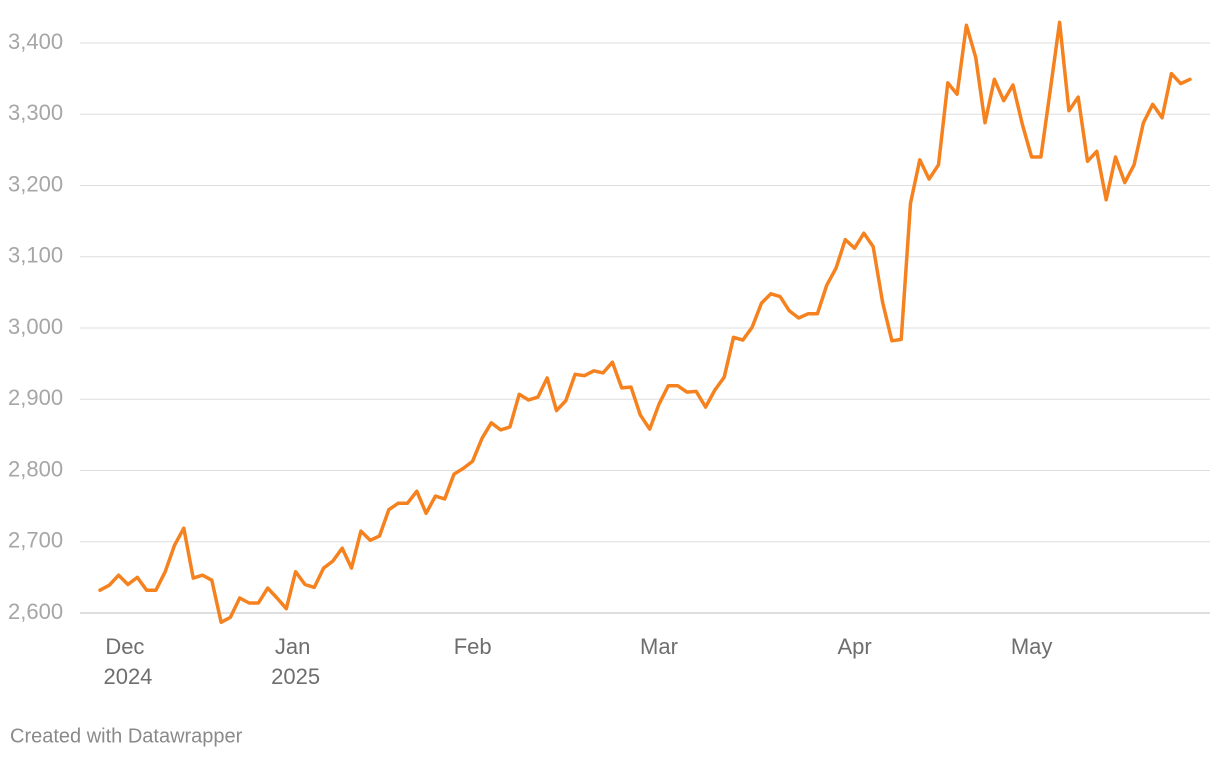  What do you see at coordinates (126, 736) in the screenshot?
I see `credit: Created with Datawrapper` at bounding box center [126, 736].